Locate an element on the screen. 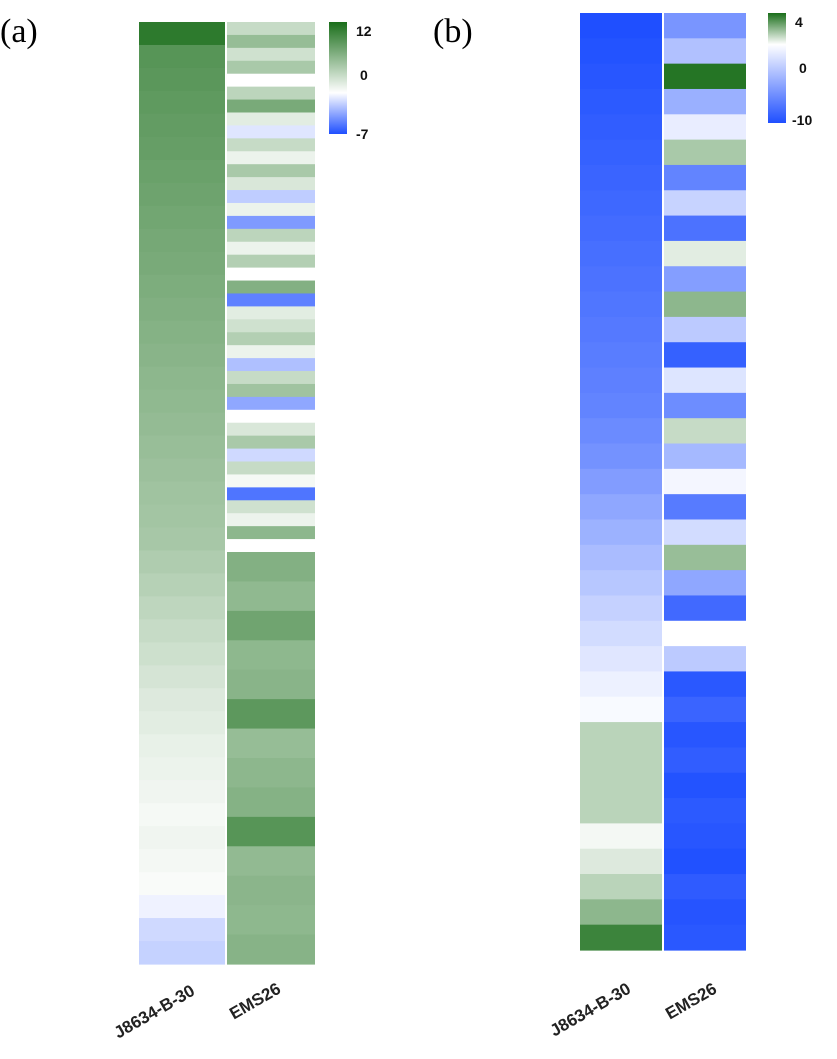 The height and width of the screenshot is (1059, 837). colorbar-b-tick-mid: 0 is located at coordinates (803, 68).